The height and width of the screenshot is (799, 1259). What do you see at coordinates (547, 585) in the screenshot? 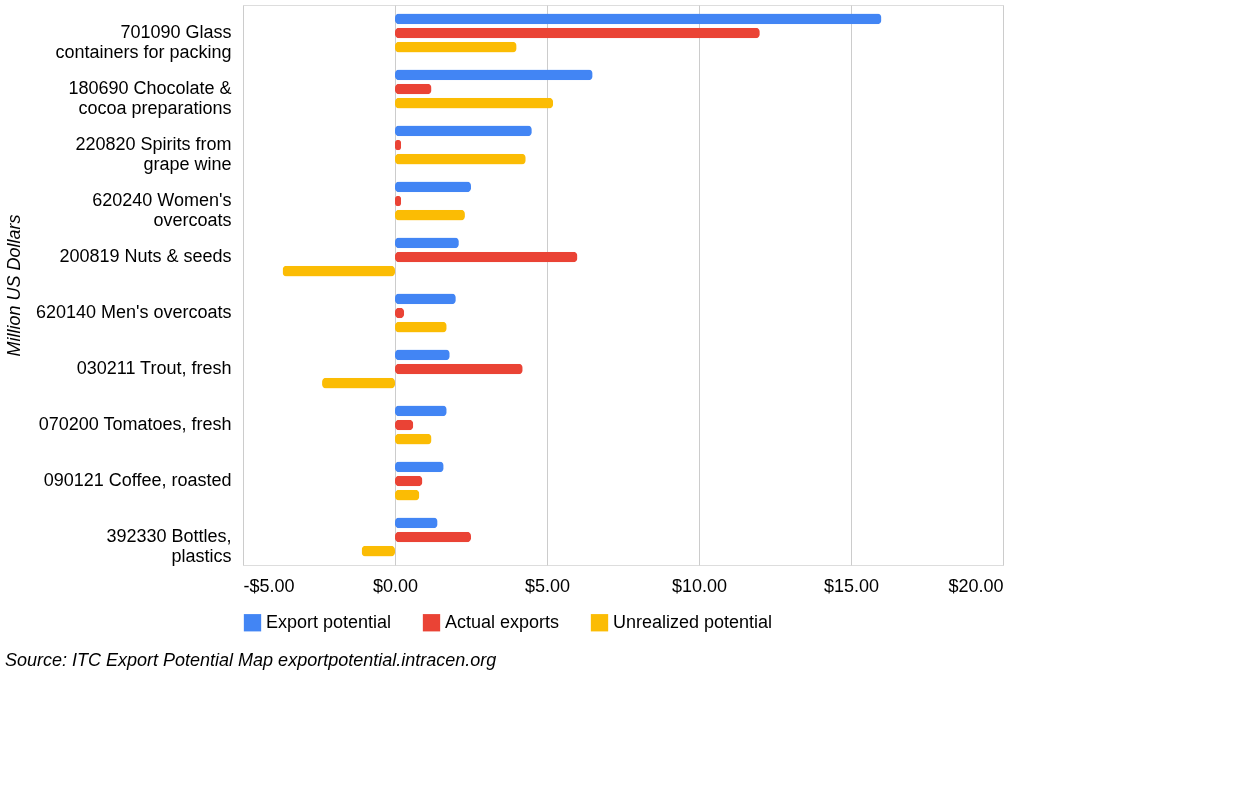
I see `x-tick-label: $5.00` at bounding box center [547, 585].